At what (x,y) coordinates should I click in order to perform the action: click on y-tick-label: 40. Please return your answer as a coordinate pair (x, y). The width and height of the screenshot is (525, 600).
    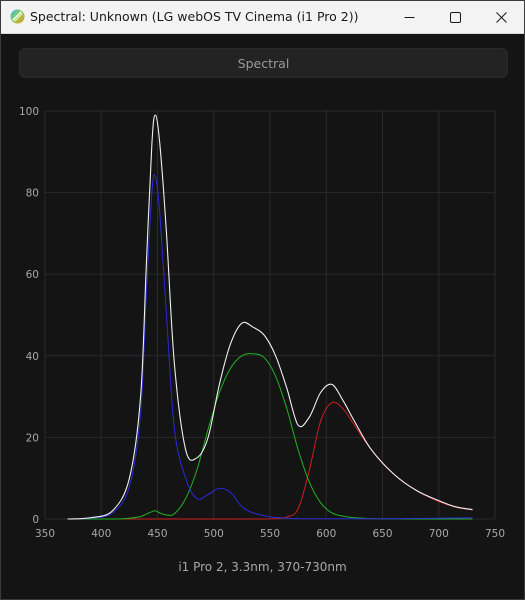
    Looking at the image, I should click on (32, 357).